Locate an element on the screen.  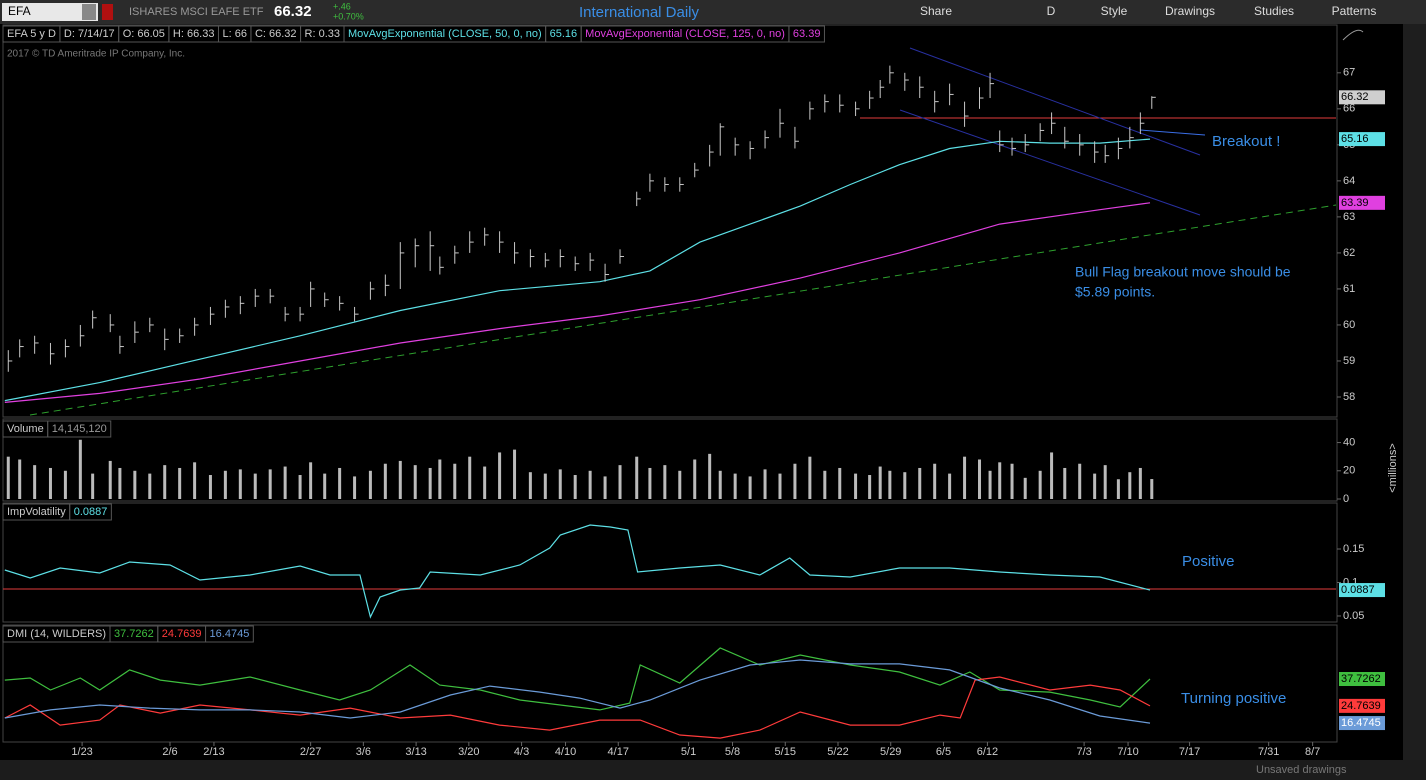
toolbar is located at coordinates (713, 12).